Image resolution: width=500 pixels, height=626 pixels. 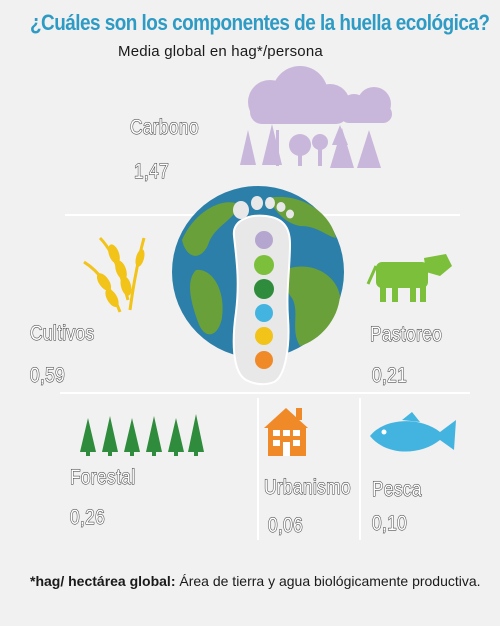 What do you see at coordinates (390, 524) in the screenshot?
I see `value-pesca: 0,10` at bounding box center [390, 524].